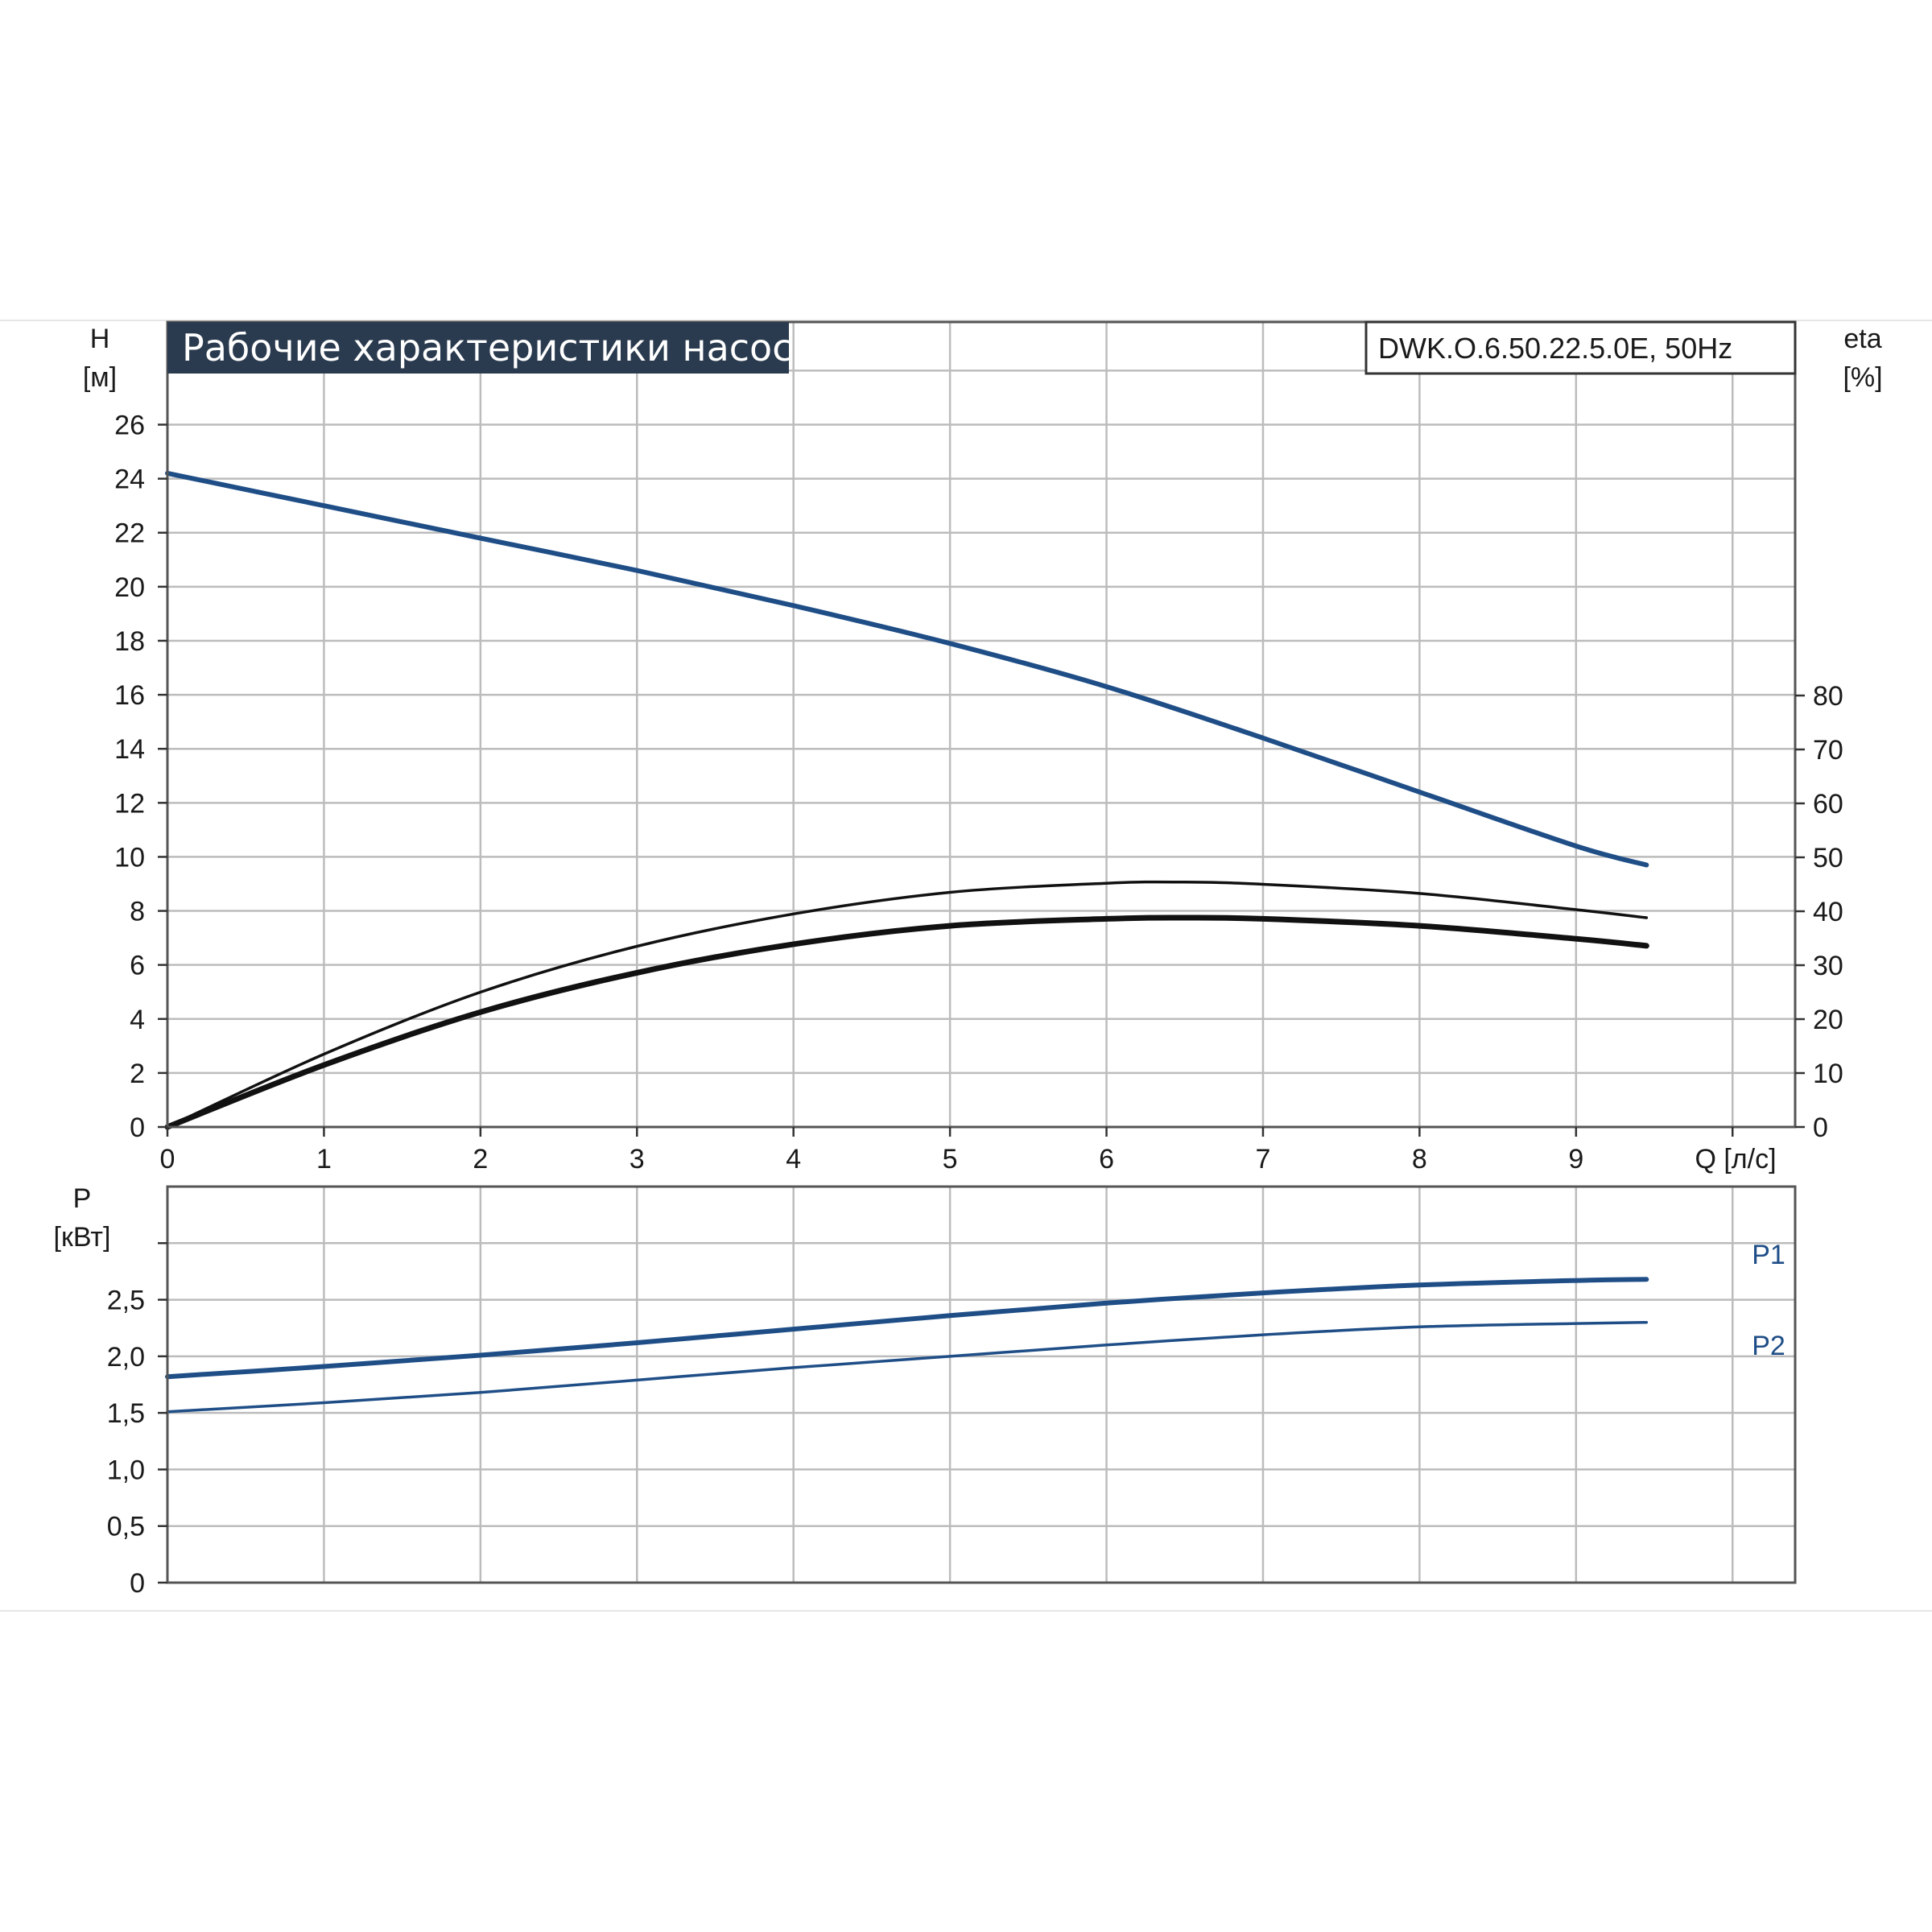 The width and height of the screenshot is (1932, 1932). Describe the element at coordinates (100, 339) in the screenshot. I see `head-axis-symbol: H` at that location.